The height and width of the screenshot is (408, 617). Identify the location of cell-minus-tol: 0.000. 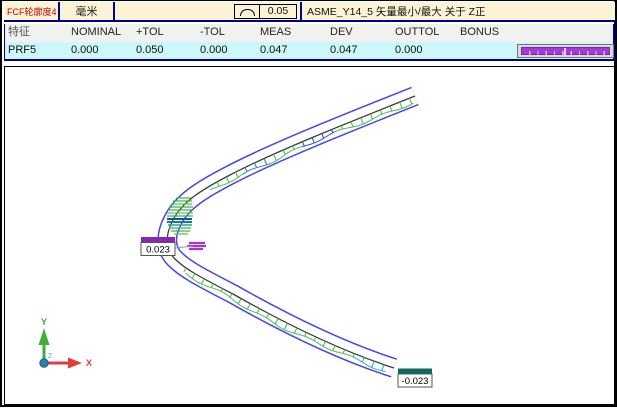
(214, 50).